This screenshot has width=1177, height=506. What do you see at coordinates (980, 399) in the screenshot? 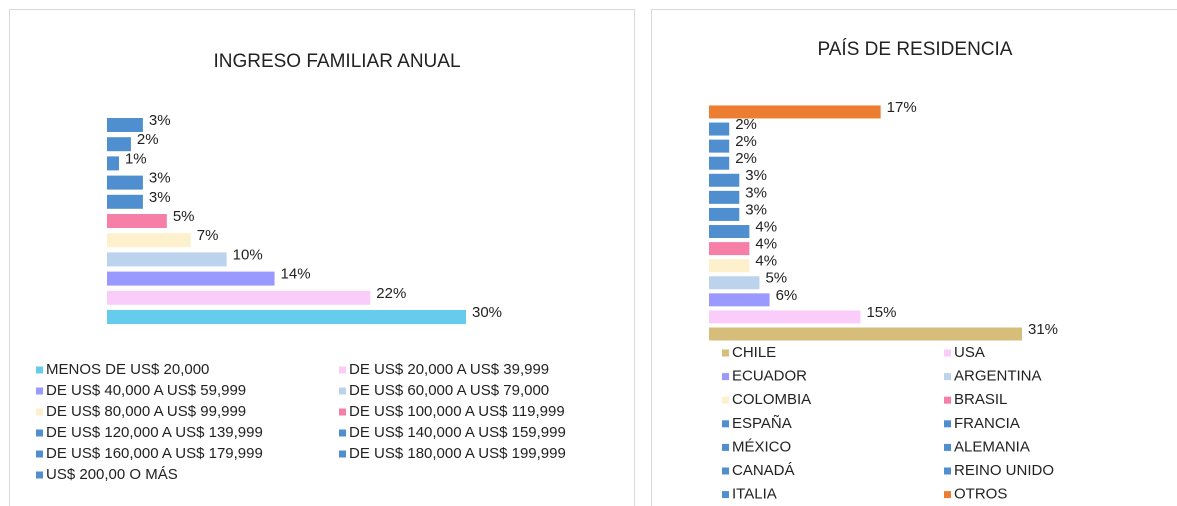
I see `legend-label: BRASIL` at bounding box center [980, 399].